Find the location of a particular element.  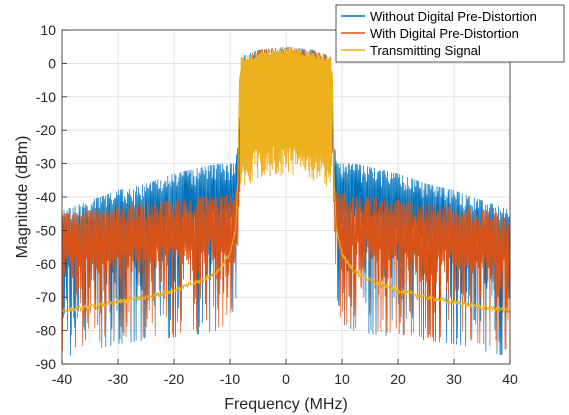

legend-box is located at coordinates (450, 33).